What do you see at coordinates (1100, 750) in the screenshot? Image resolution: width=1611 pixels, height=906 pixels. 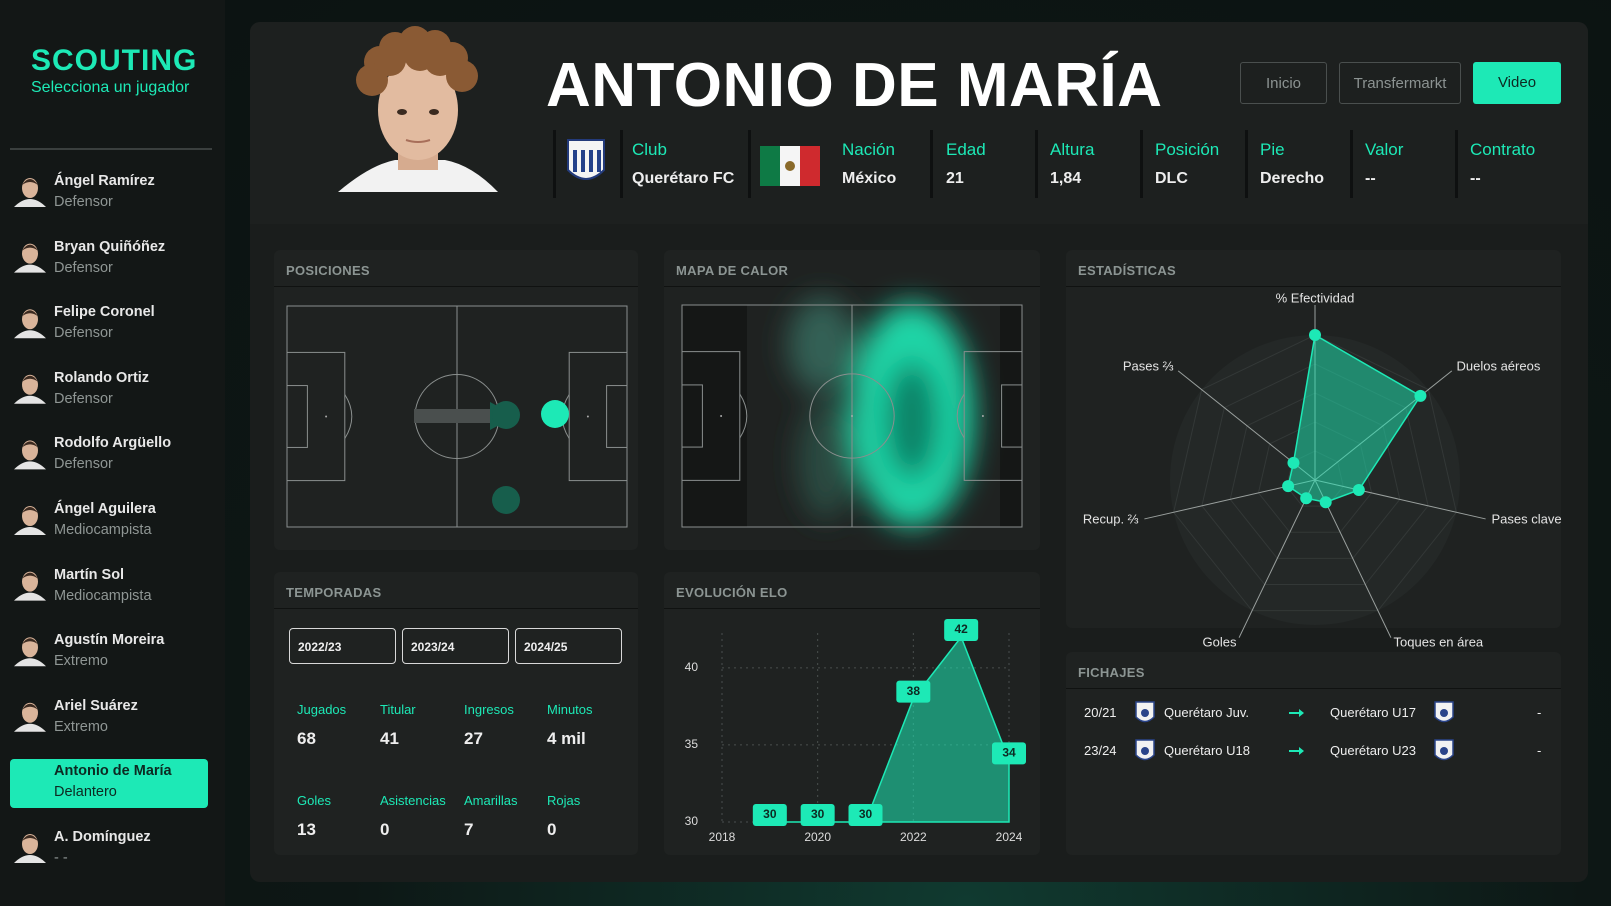 I see `transfer-season: 23/24` at bounding box center [1100, 750].